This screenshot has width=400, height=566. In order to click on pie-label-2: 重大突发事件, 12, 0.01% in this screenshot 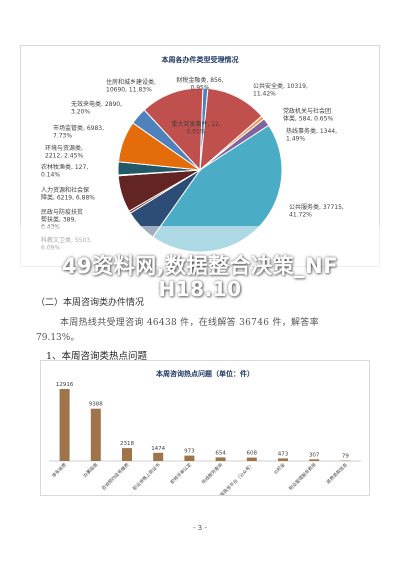, I will do `click(195, 128)`.